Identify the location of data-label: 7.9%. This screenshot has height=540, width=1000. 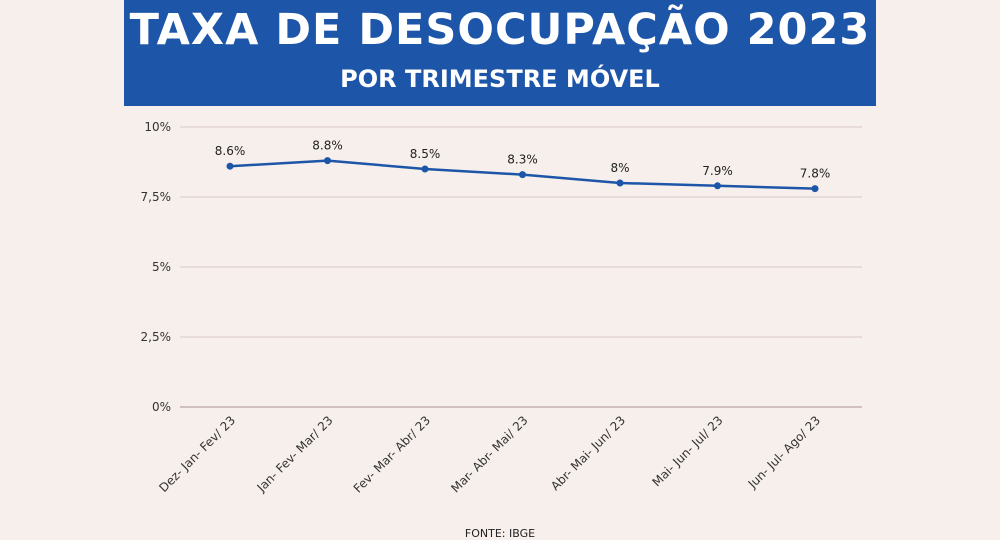
(717, 171).